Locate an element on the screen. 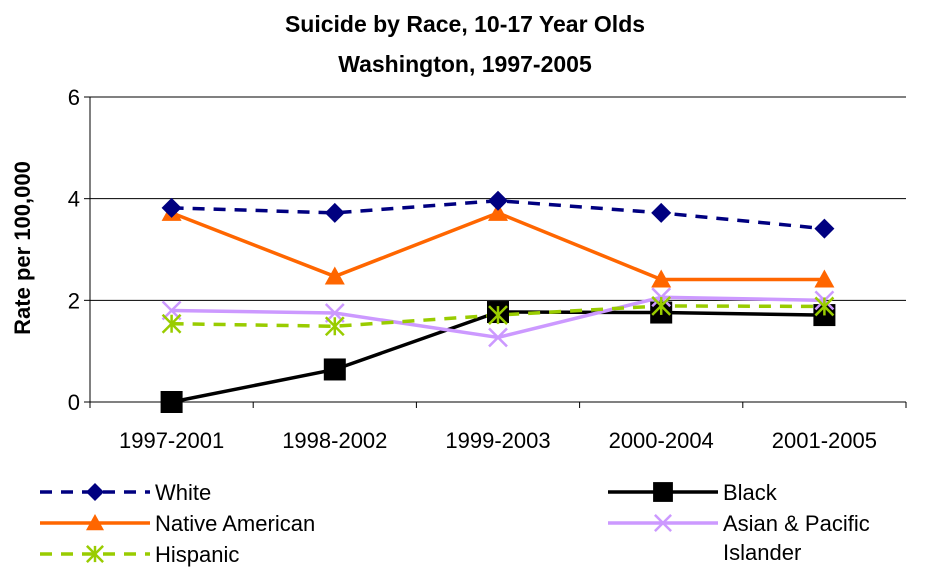  series-line-native-american is located at coordinates (497, 246).